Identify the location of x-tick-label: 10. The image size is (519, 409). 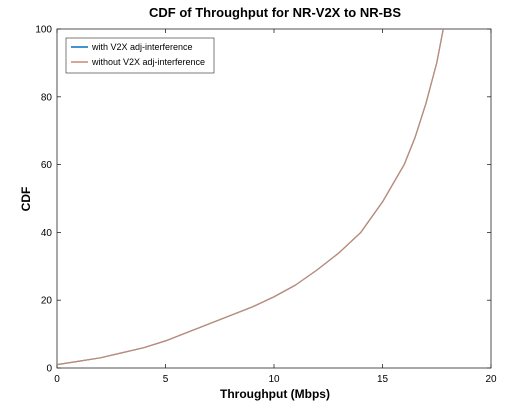
(274, 379).